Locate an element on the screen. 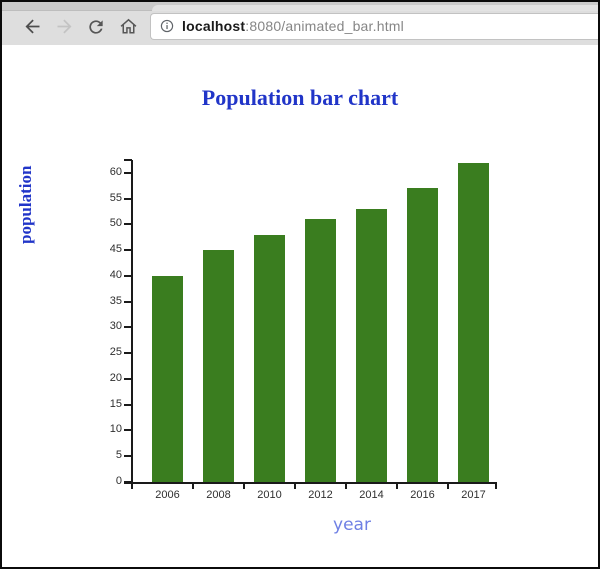 The width and height of the screenshot is (600, 569). y-tick-label: 0 is located at coordinates (118, 481).